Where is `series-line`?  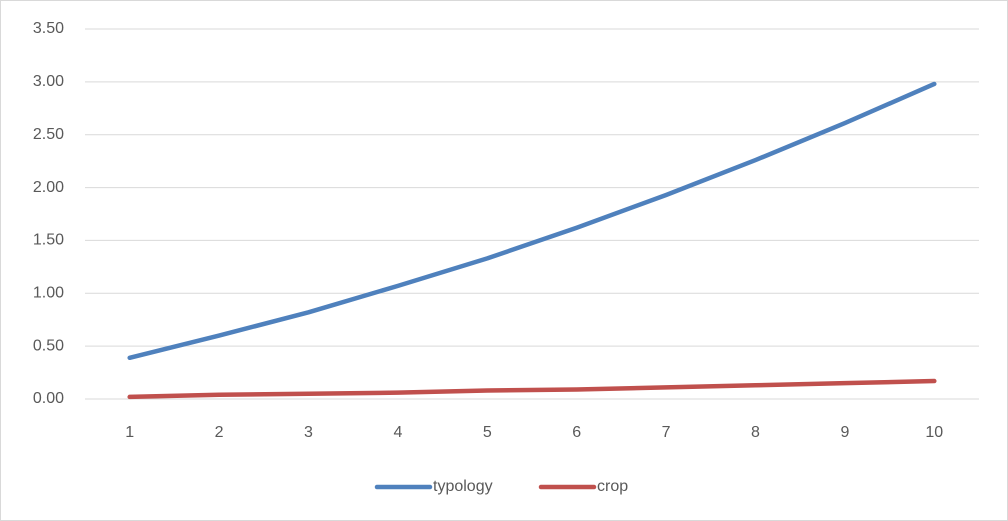 series-line is located at coordinates (532, 389).